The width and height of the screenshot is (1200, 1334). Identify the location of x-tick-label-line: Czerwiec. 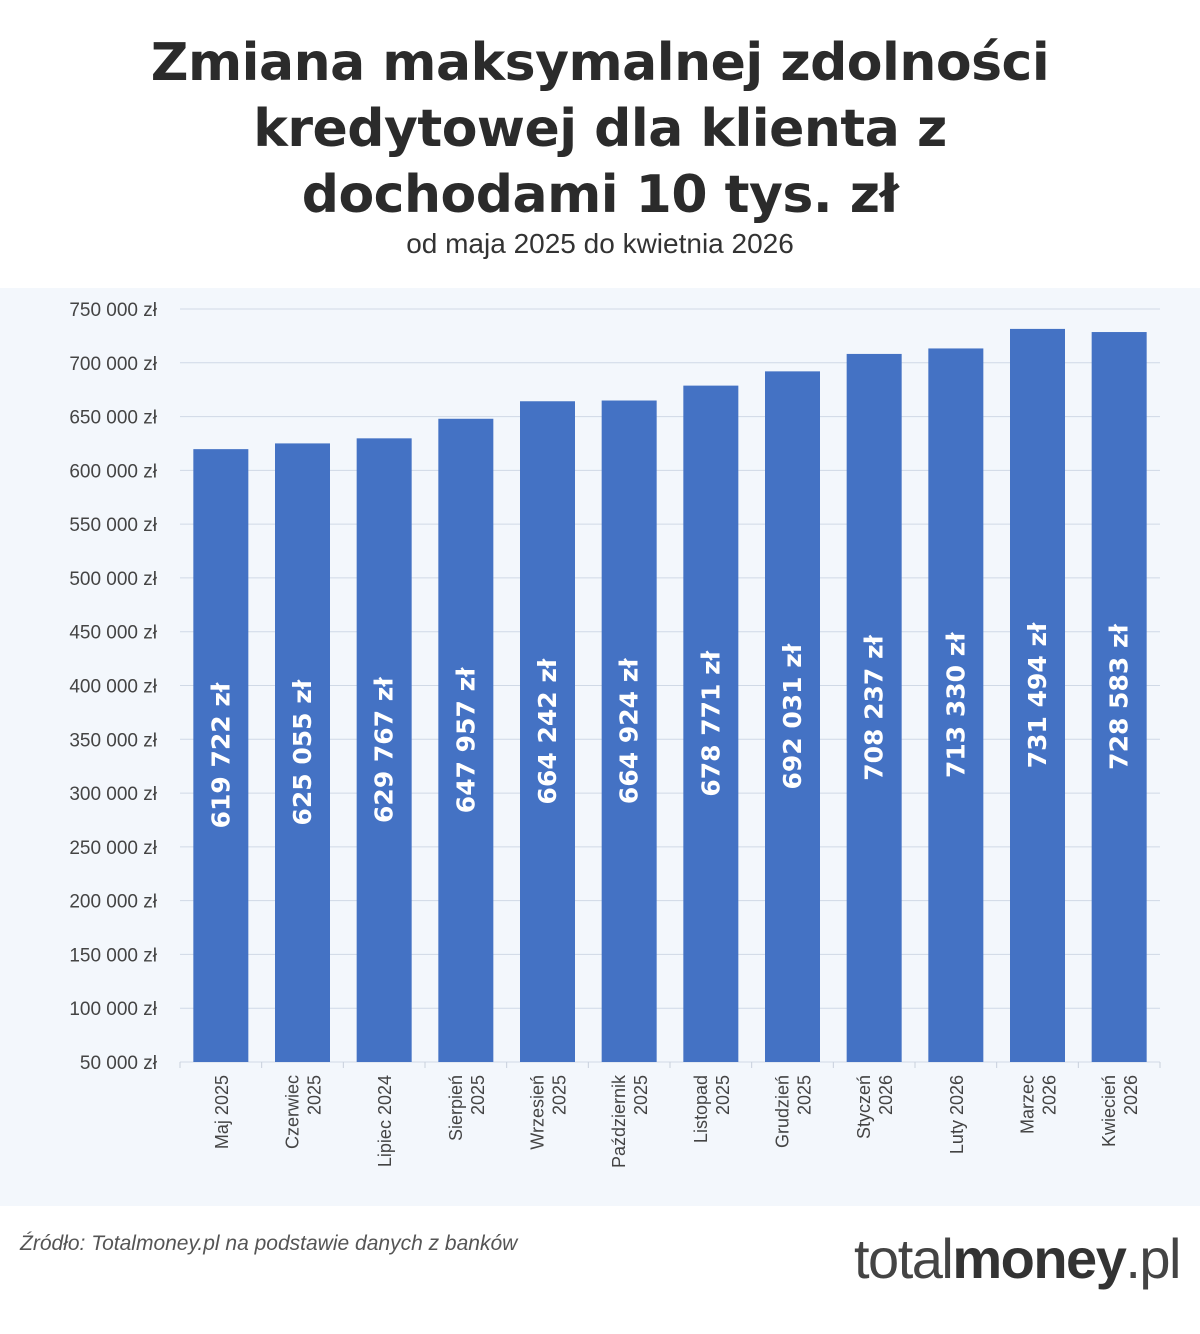
(293, 1112).